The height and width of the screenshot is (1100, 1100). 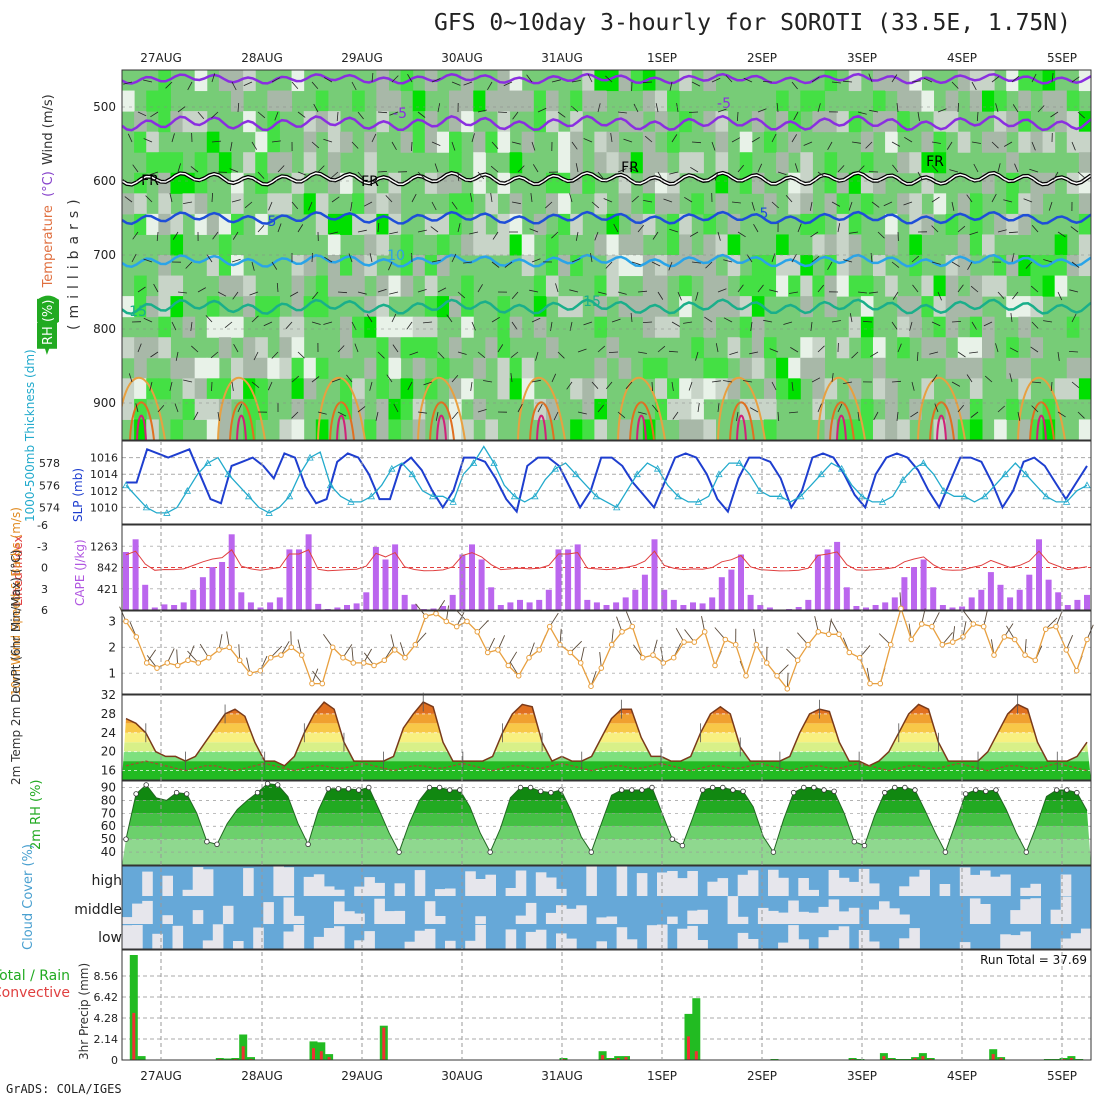 What do you see at coordinates (64, 1089) in the screenshot?
I see `credit-label: GrADS: COLA/IGES` at bounding box center [64, 1089].